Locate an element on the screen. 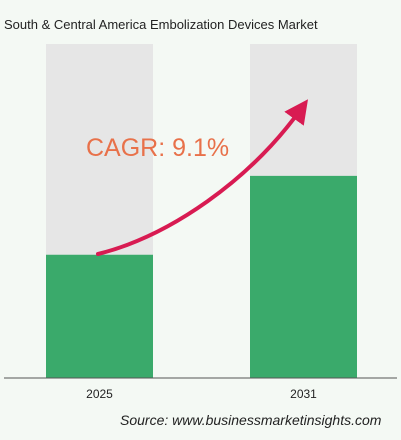 Image resolution: width=401 pixels, height=440 pixels. x-tick-label-2031: 2031 is located at coordinates (303, 394).